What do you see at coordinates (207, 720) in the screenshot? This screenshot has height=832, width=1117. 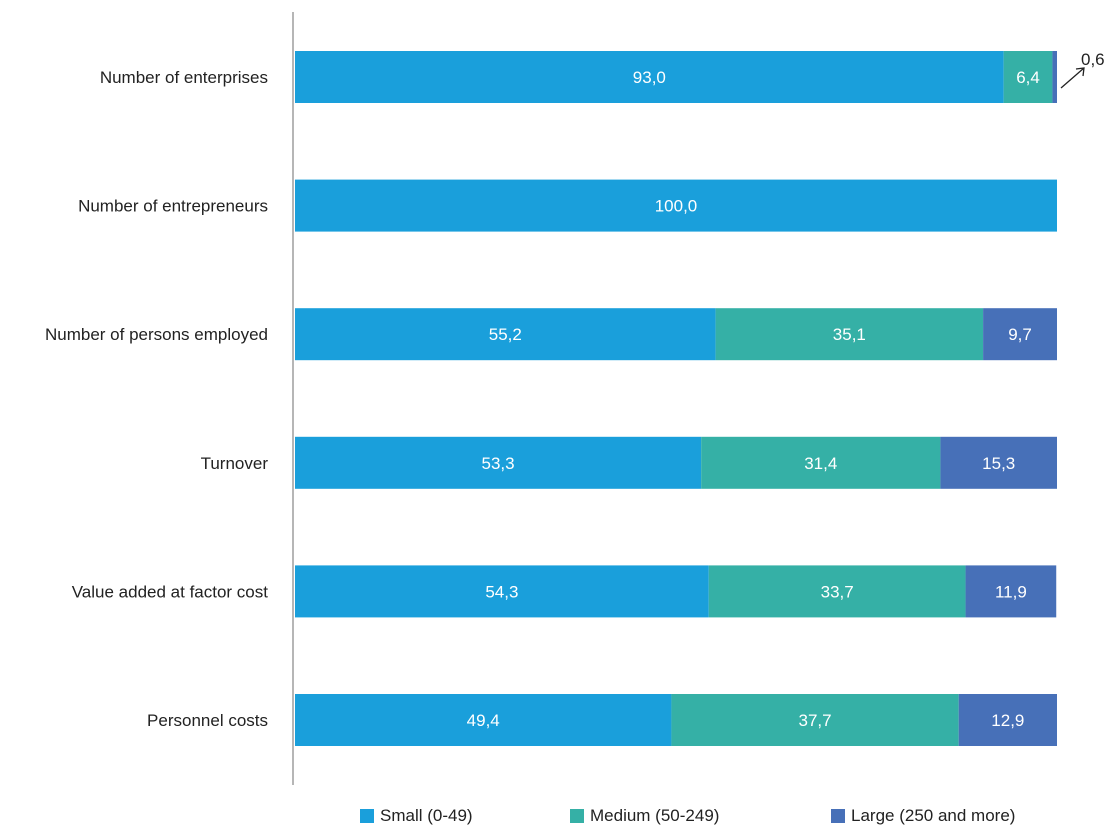 I see `category-label: Personnel costs` at bounding box center [207, 720].